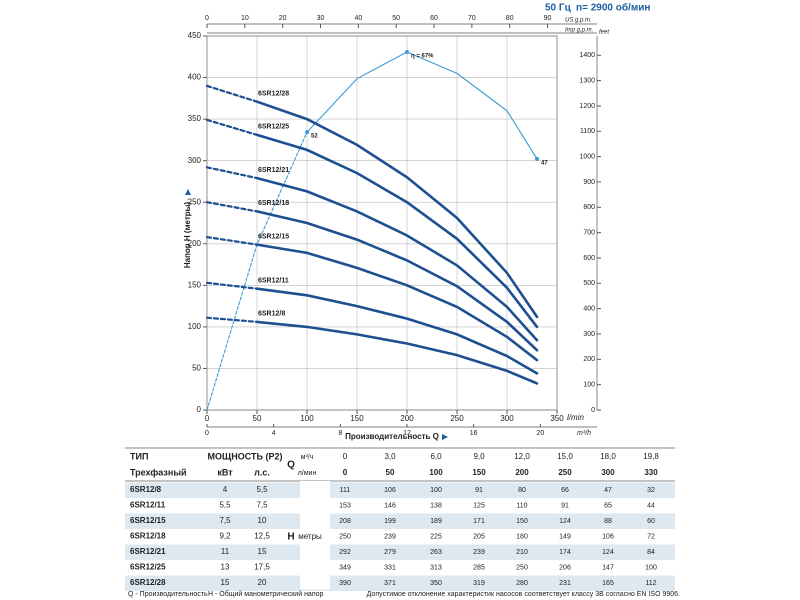 Image resolution: width=800 pixels, height=600 pixels. I want to click on table-text: 6SR12/25, so click(148, 567).